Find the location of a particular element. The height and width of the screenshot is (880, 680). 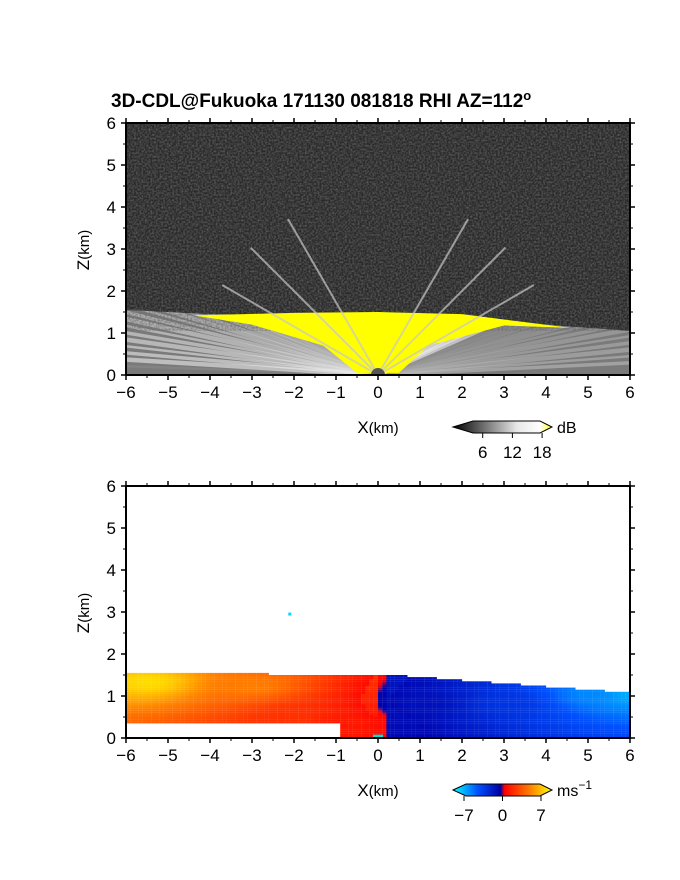

velocity-colorbar-unit-exp: −1 is located at coordinates (585, 785).